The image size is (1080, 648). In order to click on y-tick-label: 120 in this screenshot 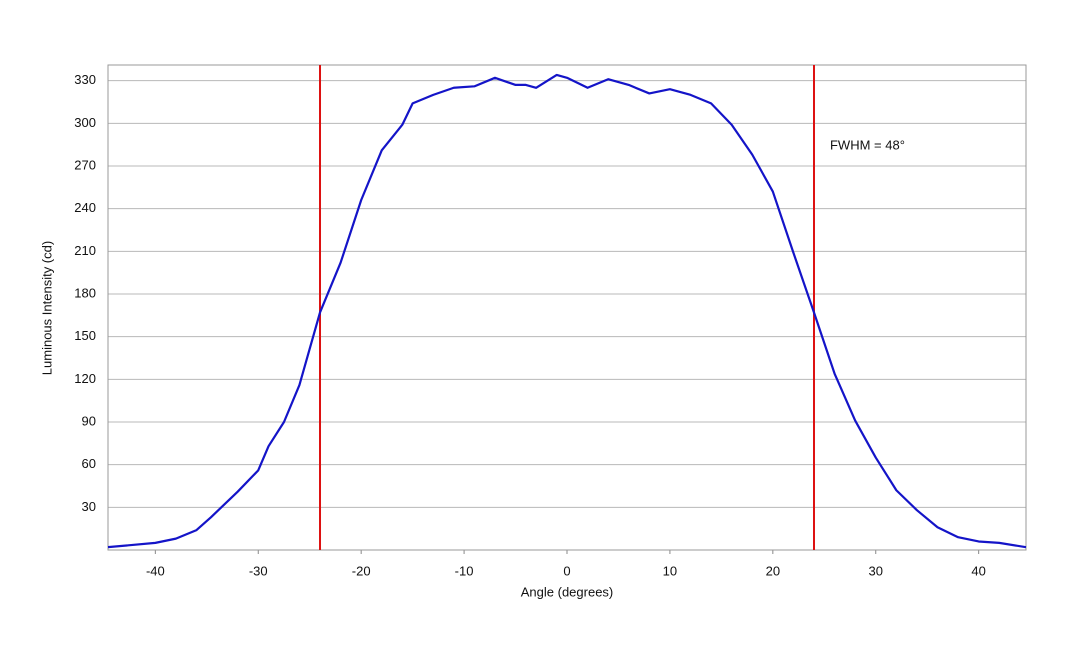, I will do `click(85, 378)`.